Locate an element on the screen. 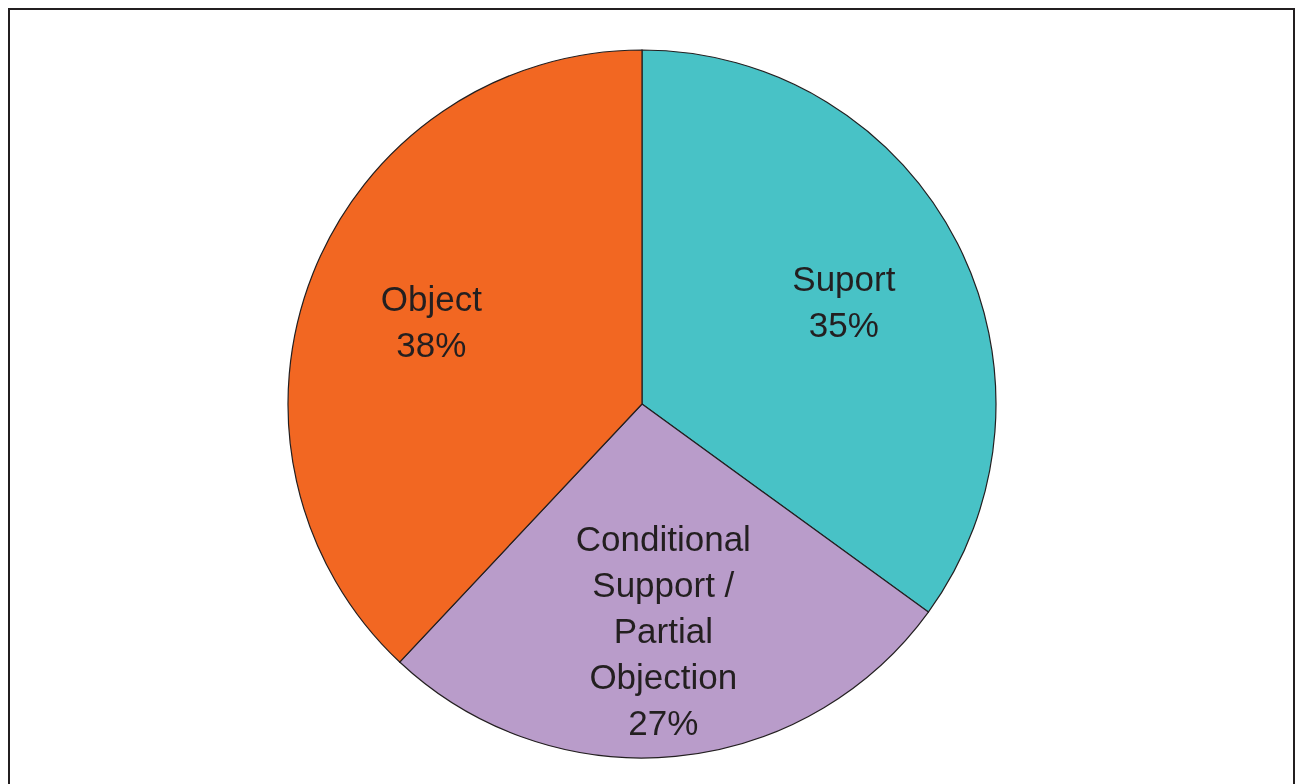 The image size is (1299, 784). data-label: 38% is located at coordinates (431, 344).